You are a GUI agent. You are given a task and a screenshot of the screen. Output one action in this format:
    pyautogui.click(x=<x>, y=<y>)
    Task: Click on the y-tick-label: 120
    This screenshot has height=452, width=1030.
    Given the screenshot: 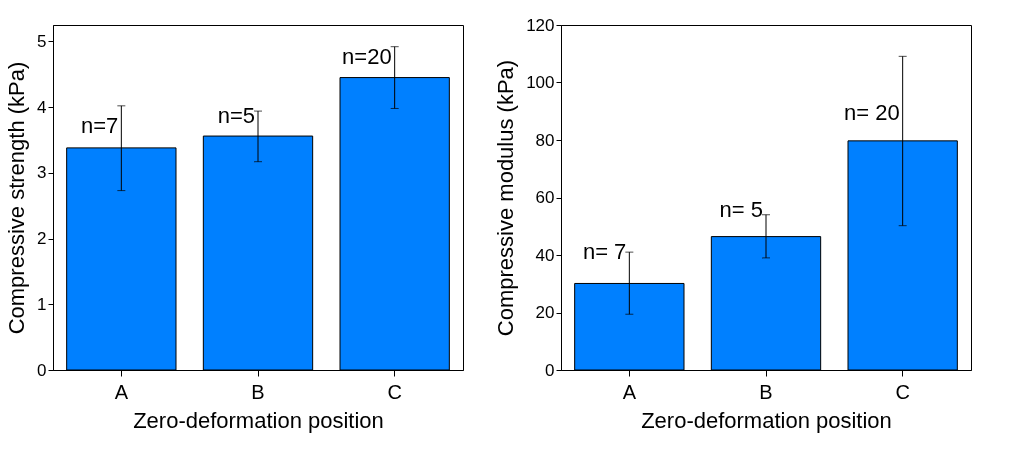 What is the action you would take?
    pyautogui.click(x=540, y=25)
    